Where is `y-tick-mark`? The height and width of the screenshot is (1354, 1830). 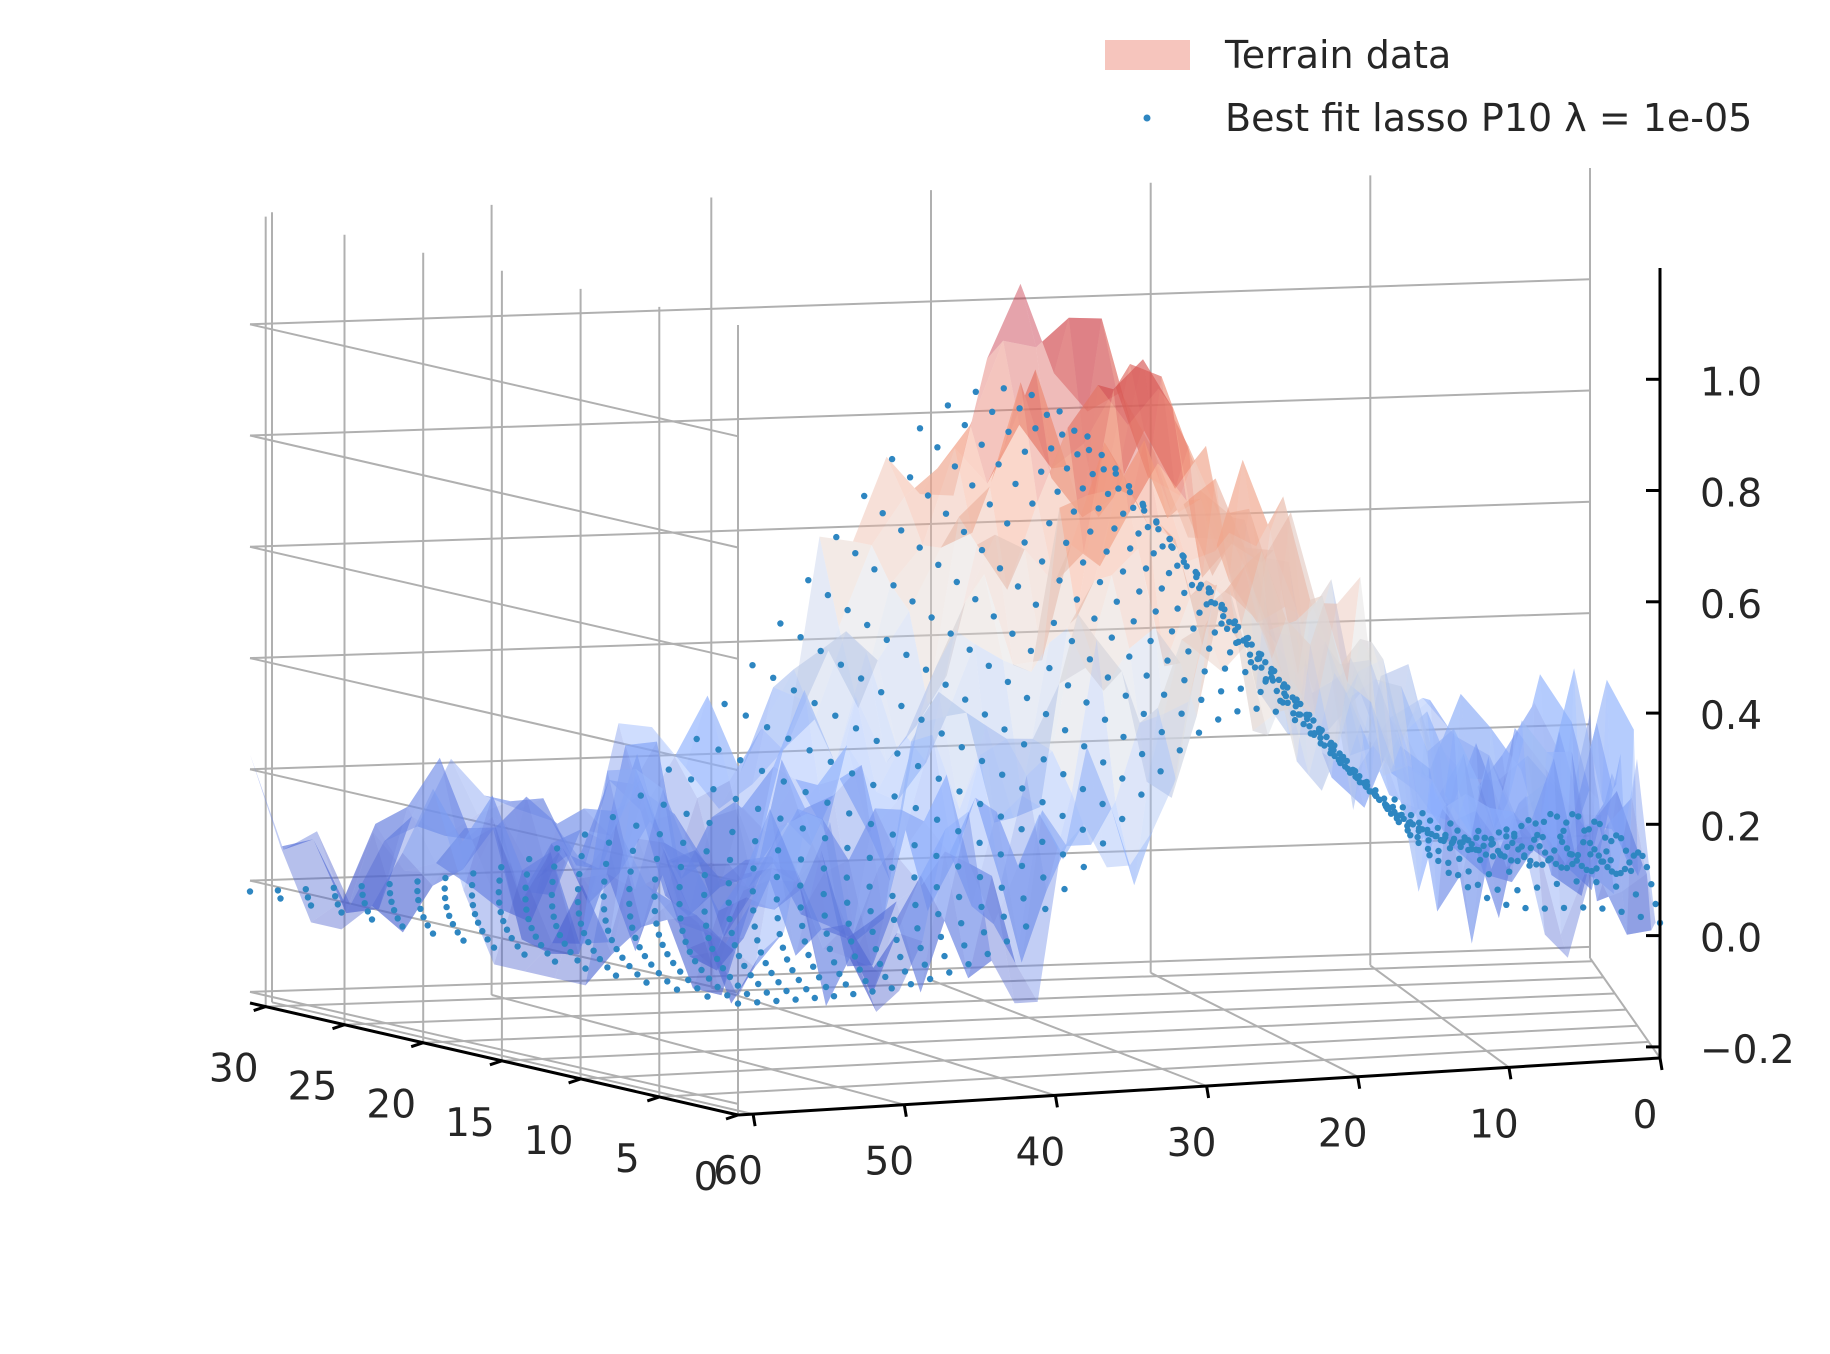 y-tick-mark is located at coordinates (732, 1117).